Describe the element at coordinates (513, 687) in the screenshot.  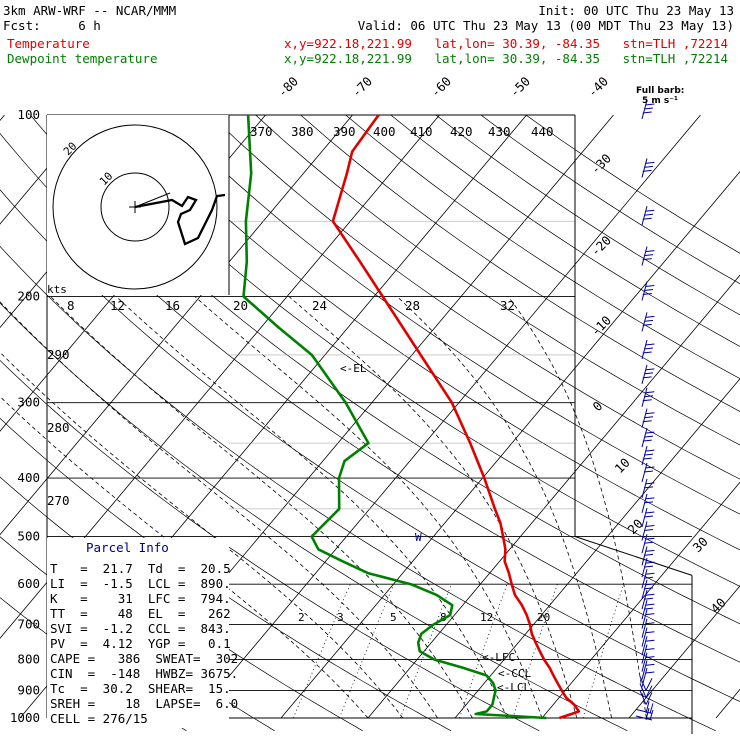
I see `lcl-marker: <-LCL` at that location.